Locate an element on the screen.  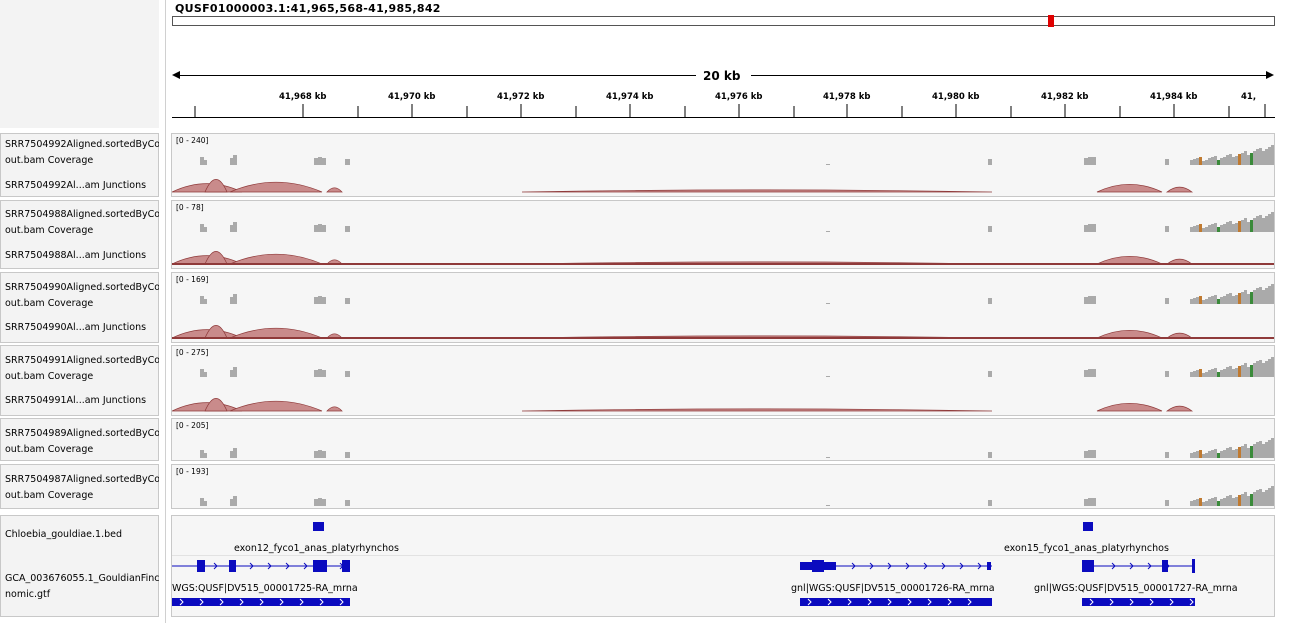
coverage-track-name: SRR7504991Aligned.sortedByCoord. is located at coordinates (82, 360).